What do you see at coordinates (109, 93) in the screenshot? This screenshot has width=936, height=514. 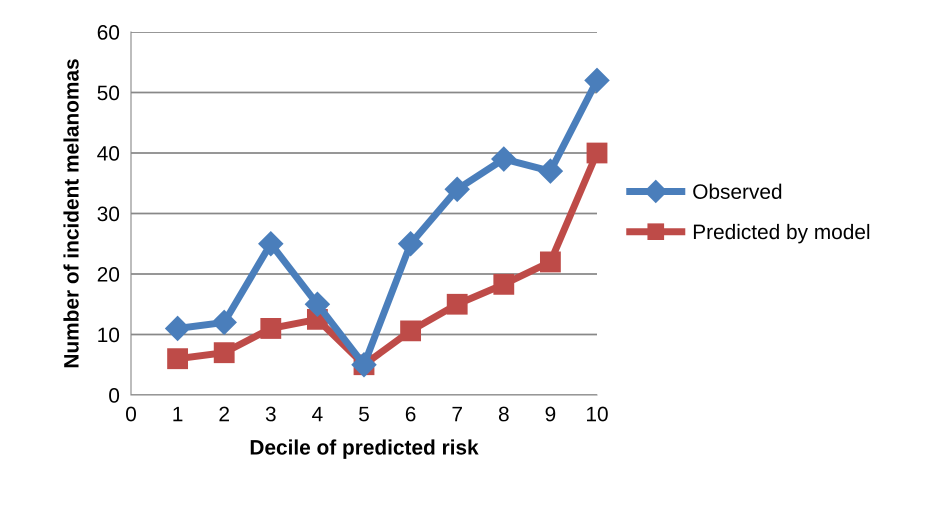 I see `y-tick-label: 50` at bounding box center [109, 93].